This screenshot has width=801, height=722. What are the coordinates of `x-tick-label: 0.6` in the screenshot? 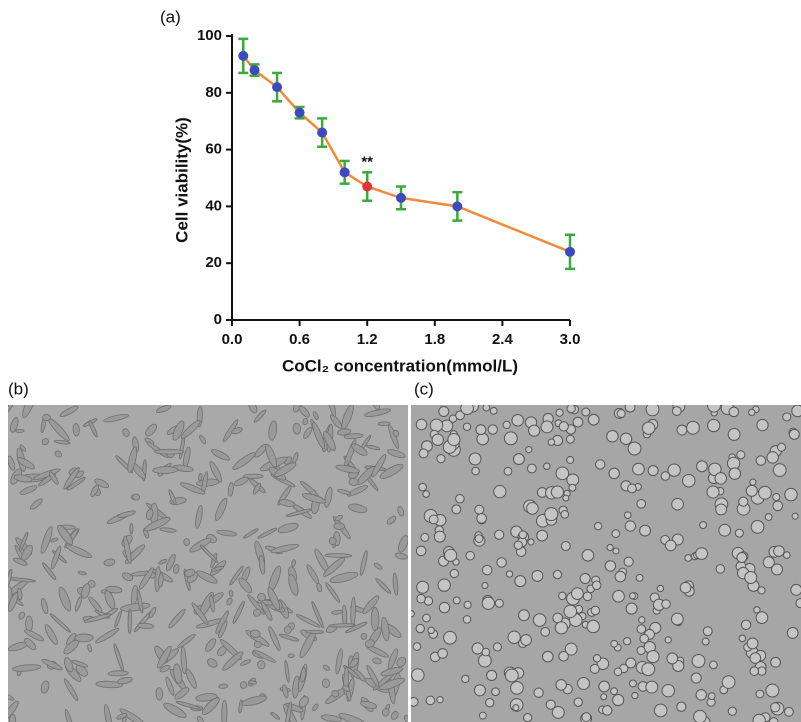 It's located at (299, 339).